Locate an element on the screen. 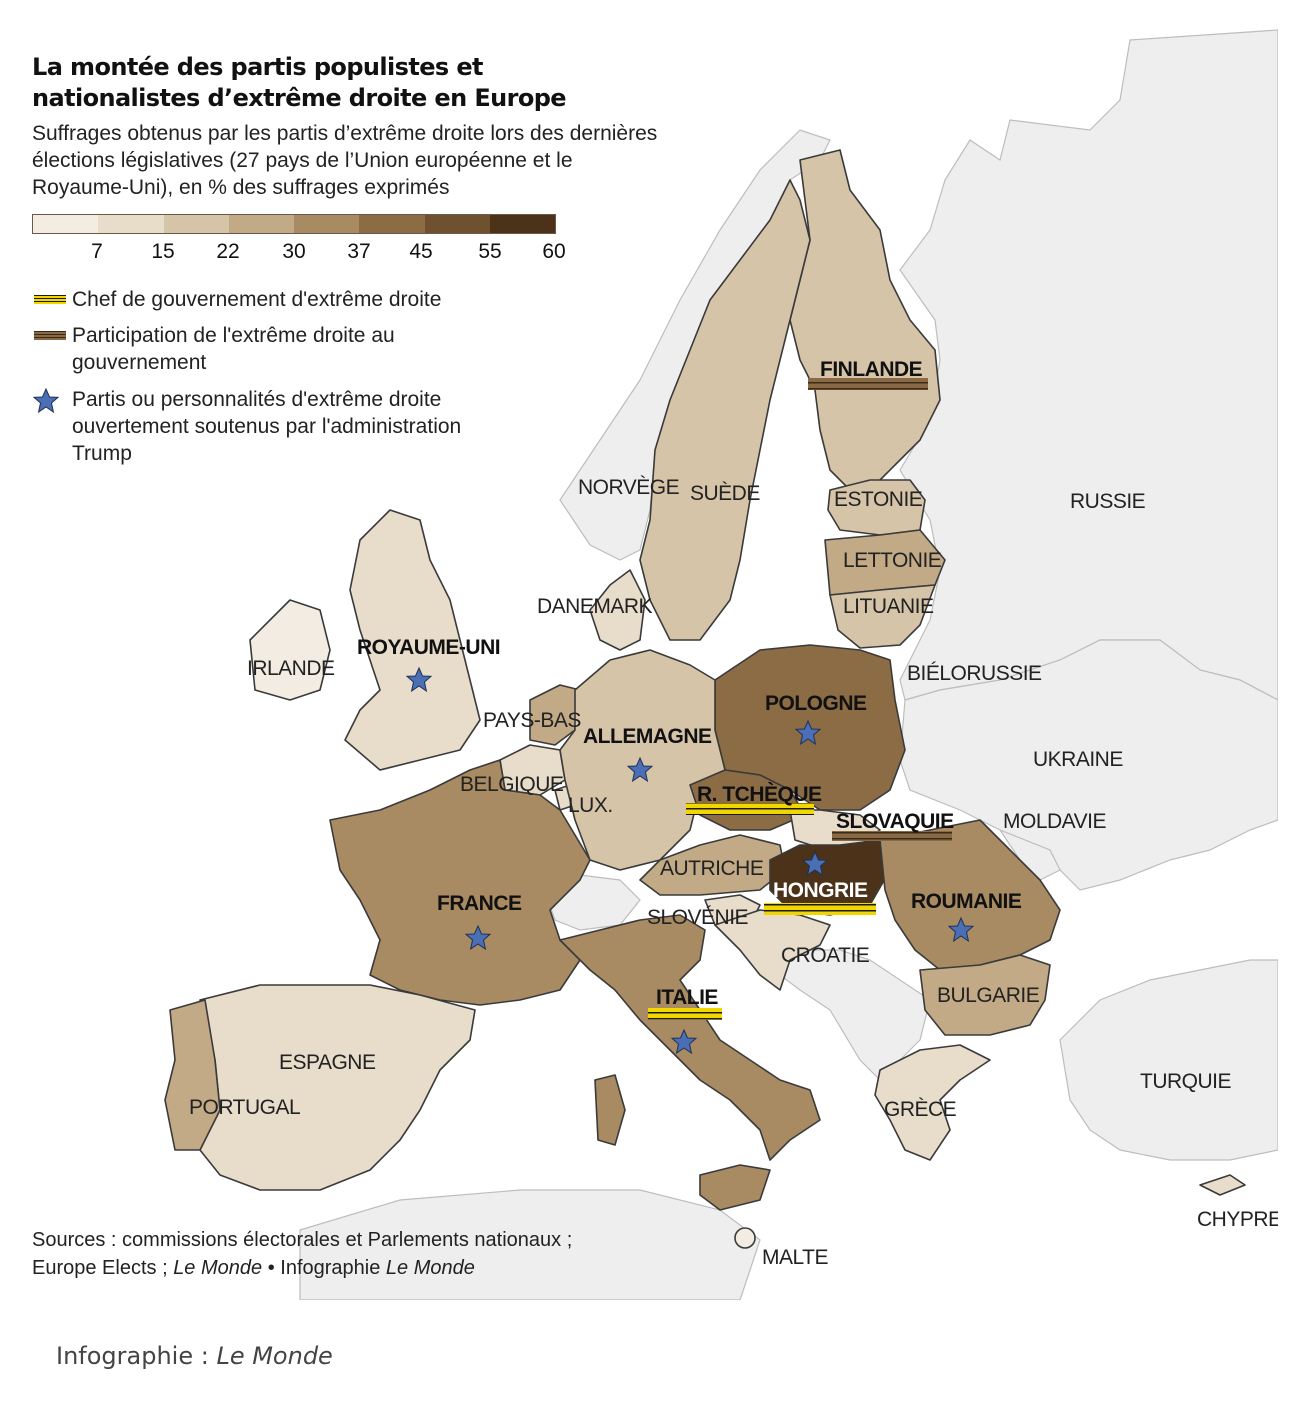  sources-line2a: Europe Elects ; is located at coordinates (103, 1268).